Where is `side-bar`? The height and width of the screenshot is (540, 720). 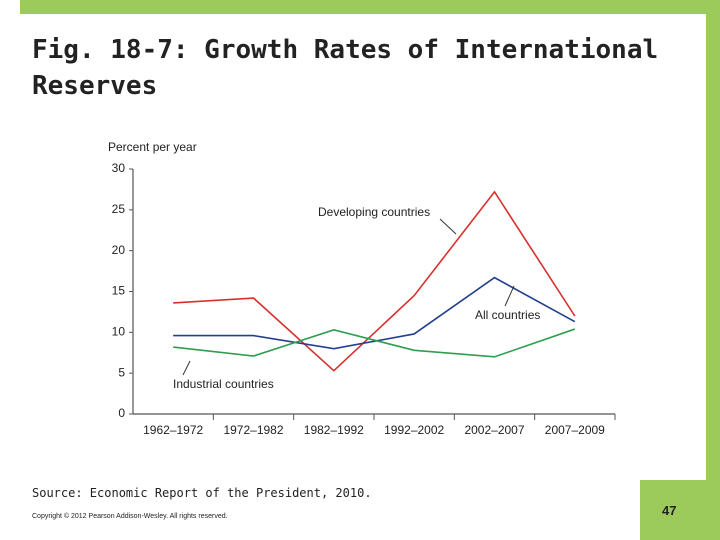 side-bar is located at coordinates (713, 270).